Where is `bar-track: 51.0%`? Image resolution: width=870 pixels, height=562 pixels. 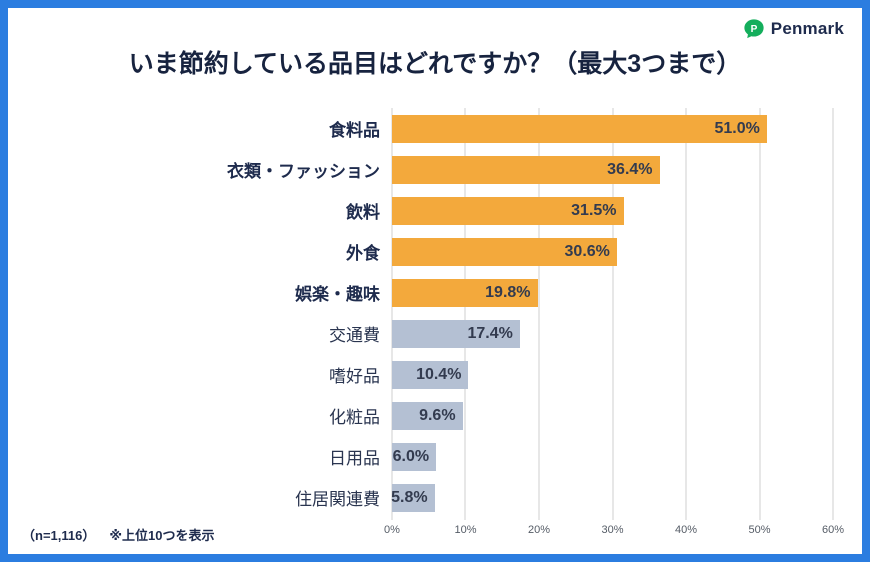 bar-track: 51.0% is located at coordinates (612, 128).